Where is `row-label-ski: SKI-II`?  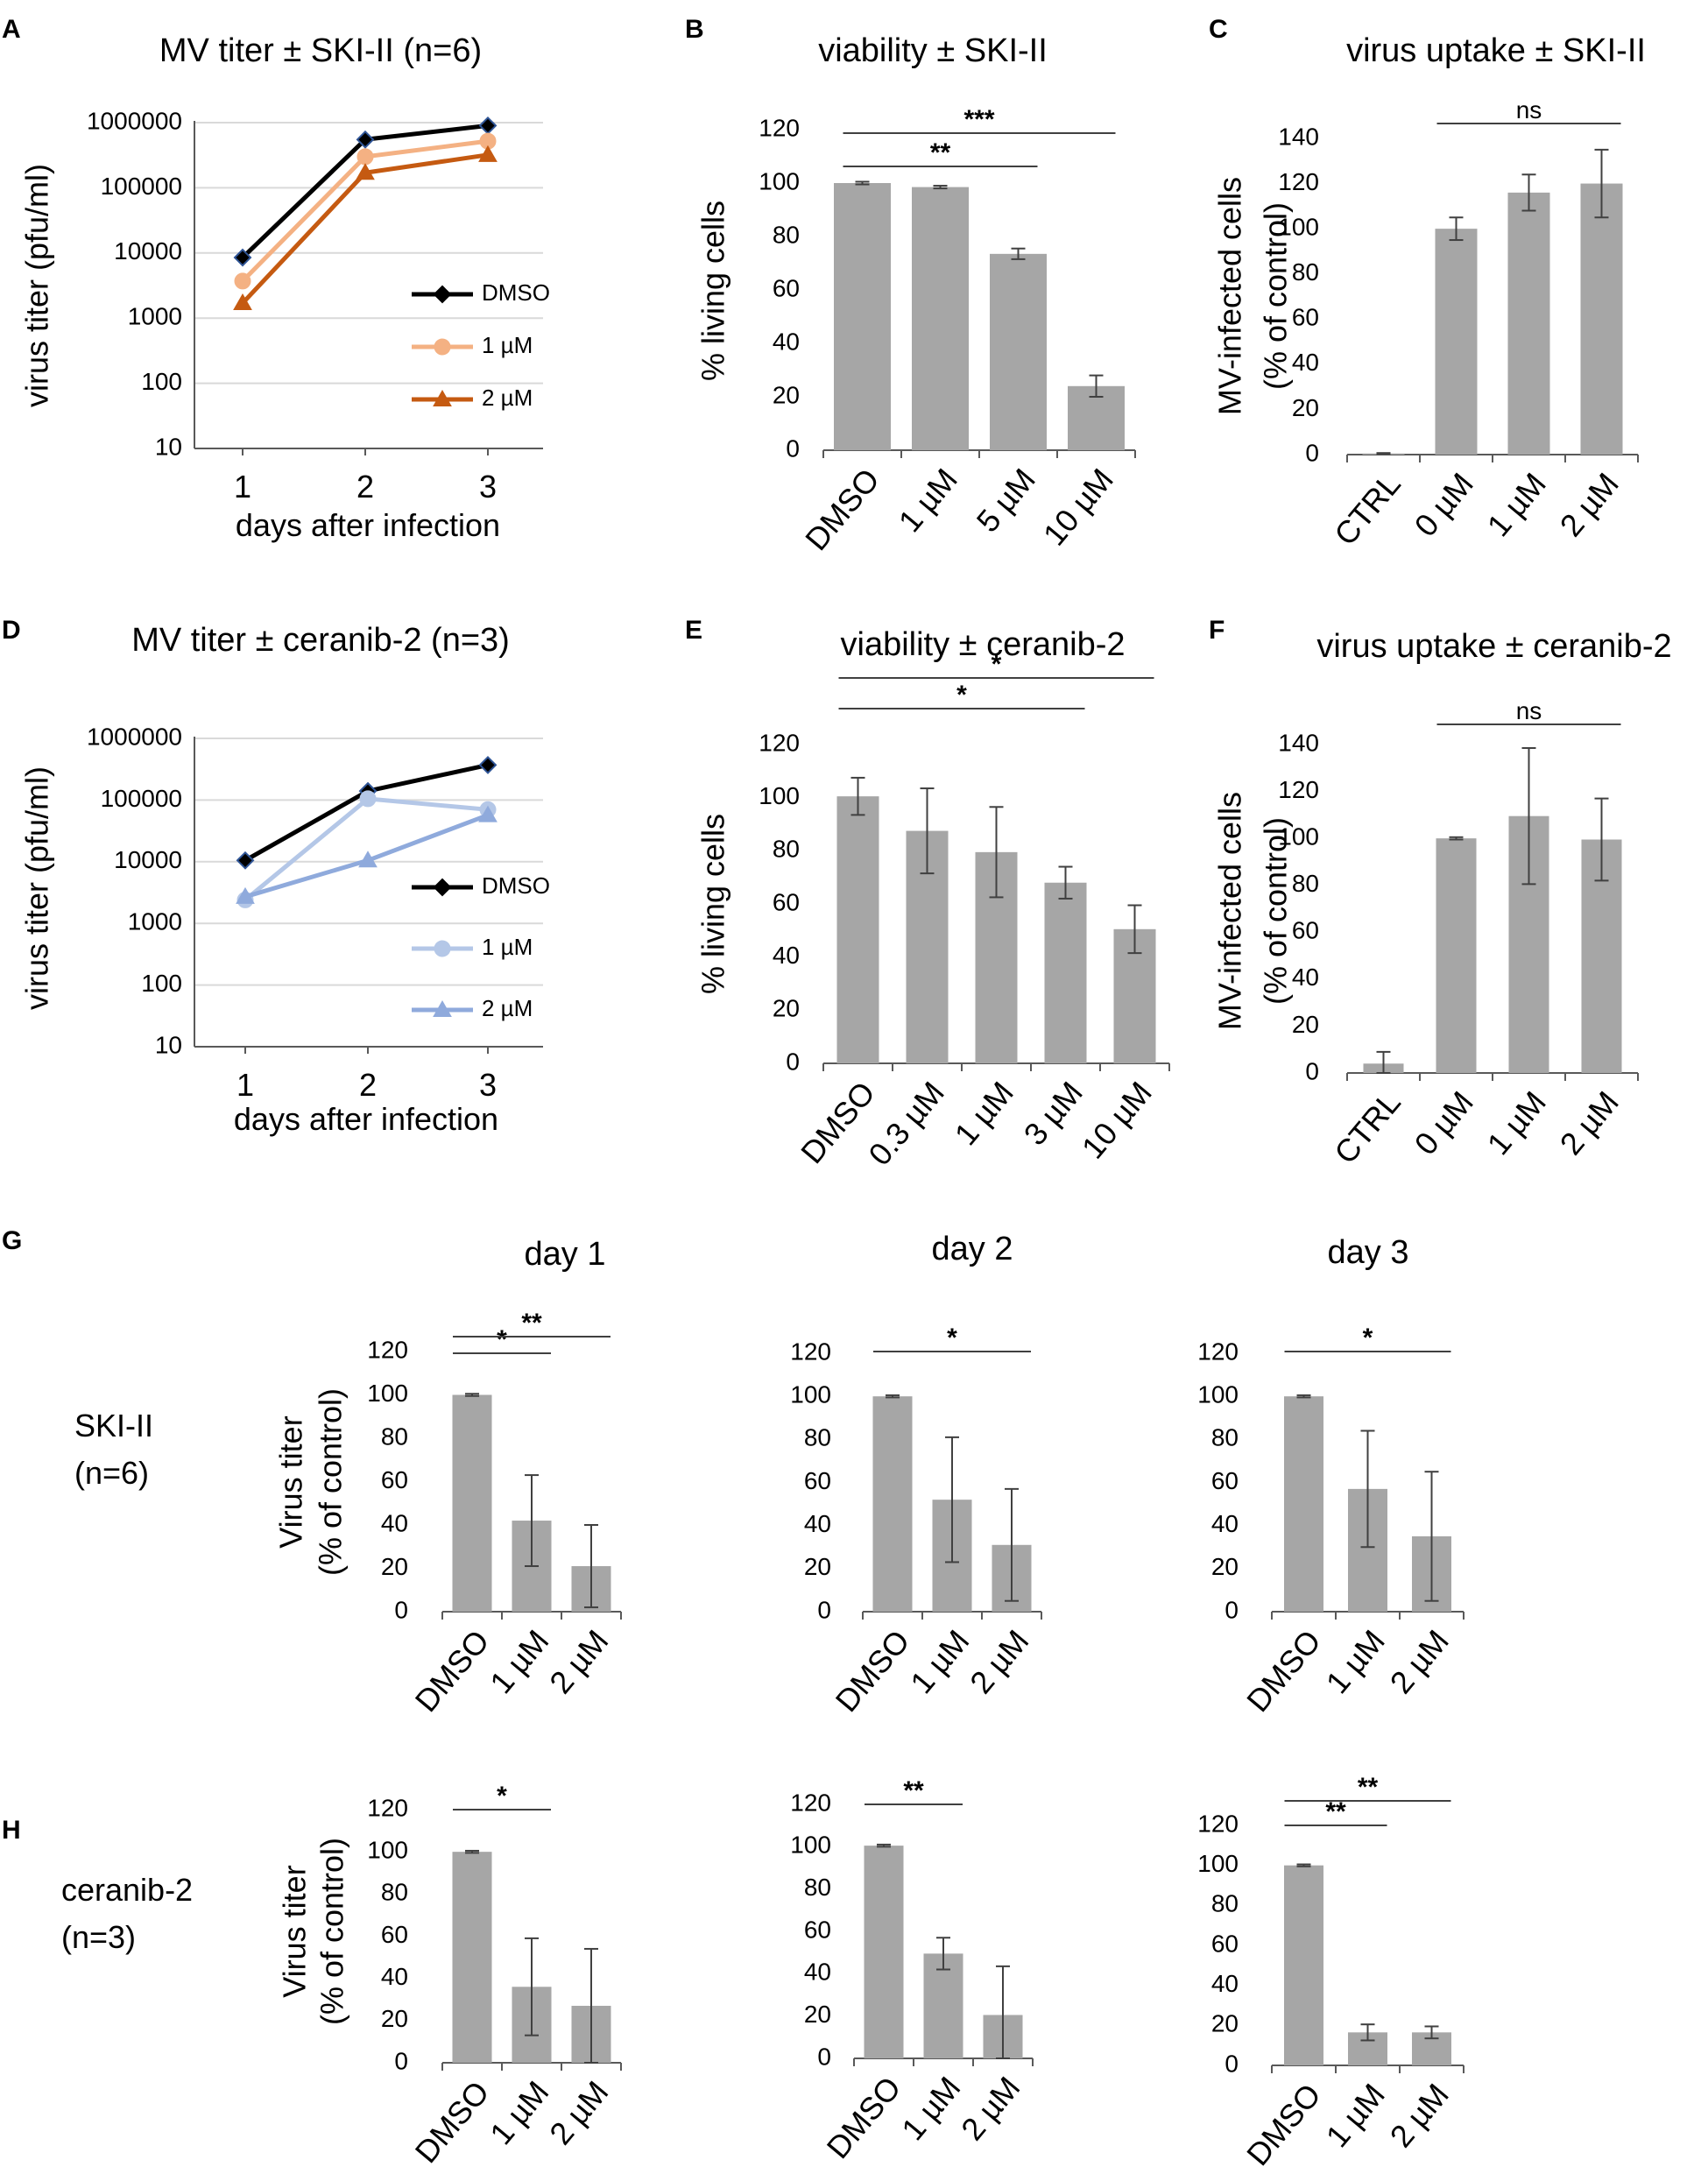
row-label-ski: SKI-II is located at coordinates (113, 1425).